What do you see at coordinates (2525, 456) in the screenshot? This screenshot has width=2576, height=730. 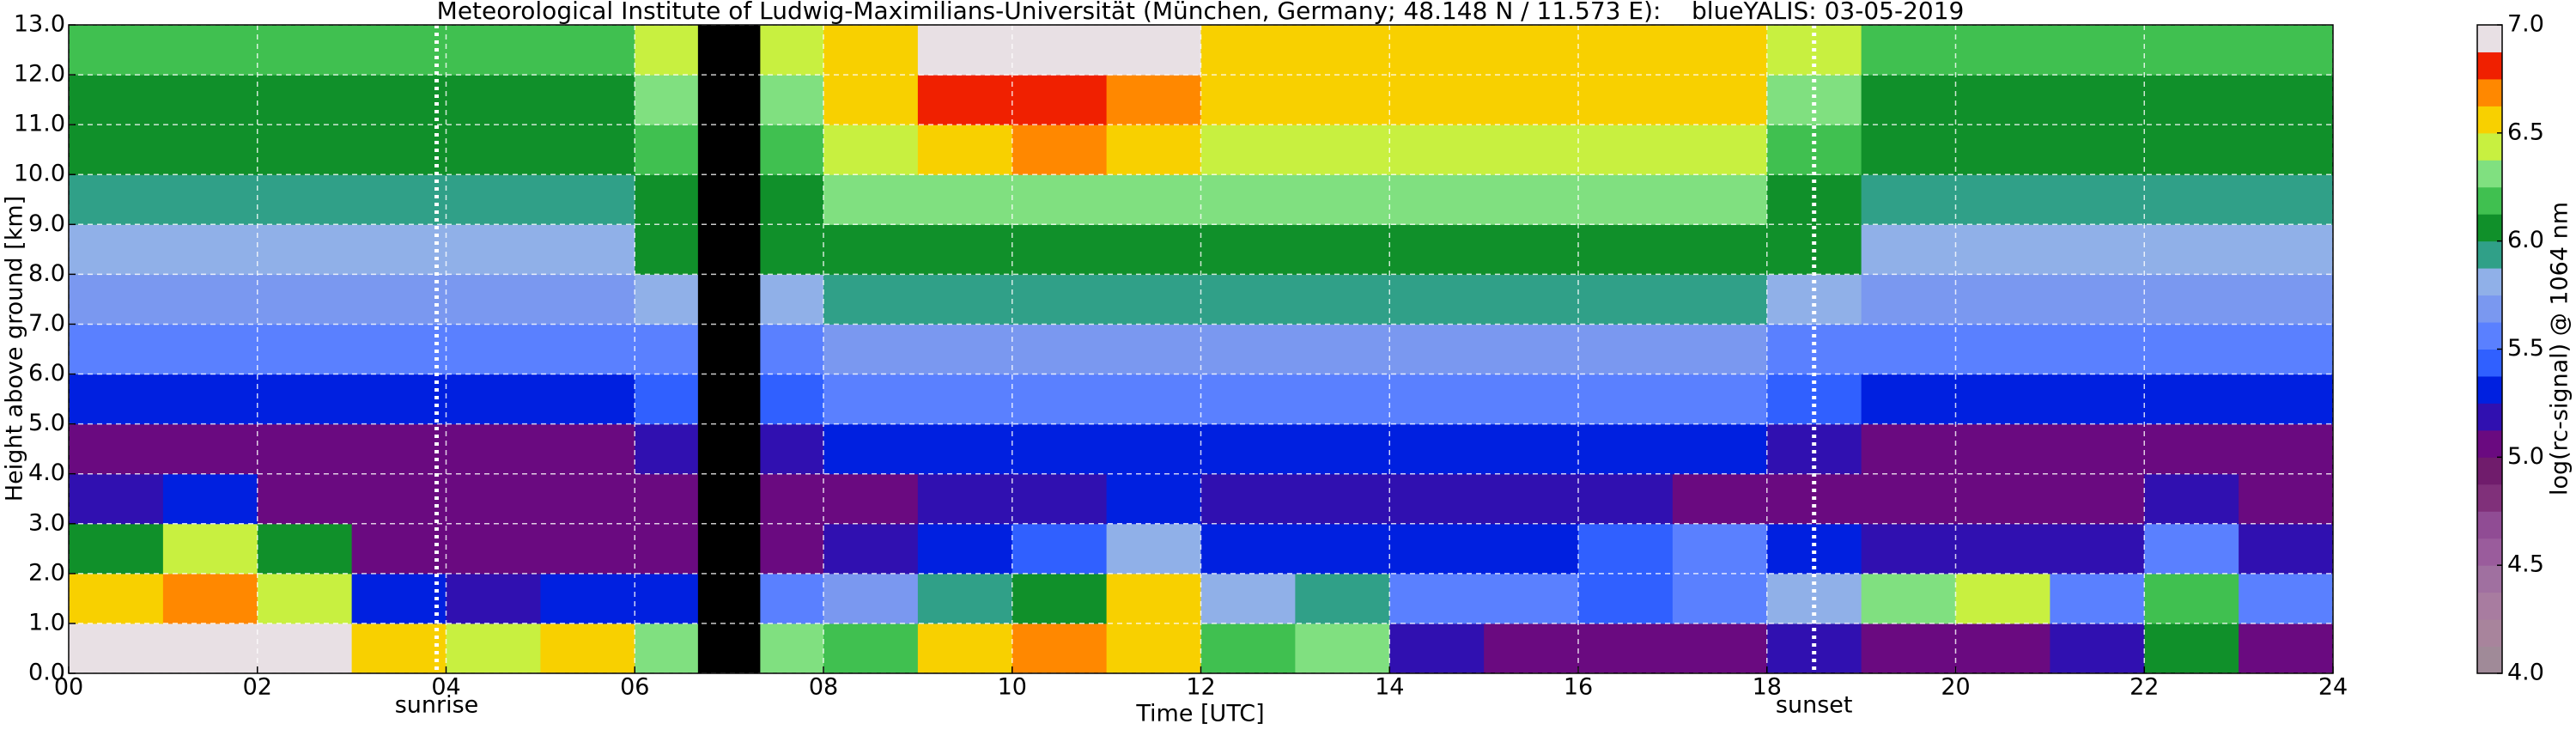 I see `colorbar-tick-label: 5.0` at bounding box center [2525, 456].